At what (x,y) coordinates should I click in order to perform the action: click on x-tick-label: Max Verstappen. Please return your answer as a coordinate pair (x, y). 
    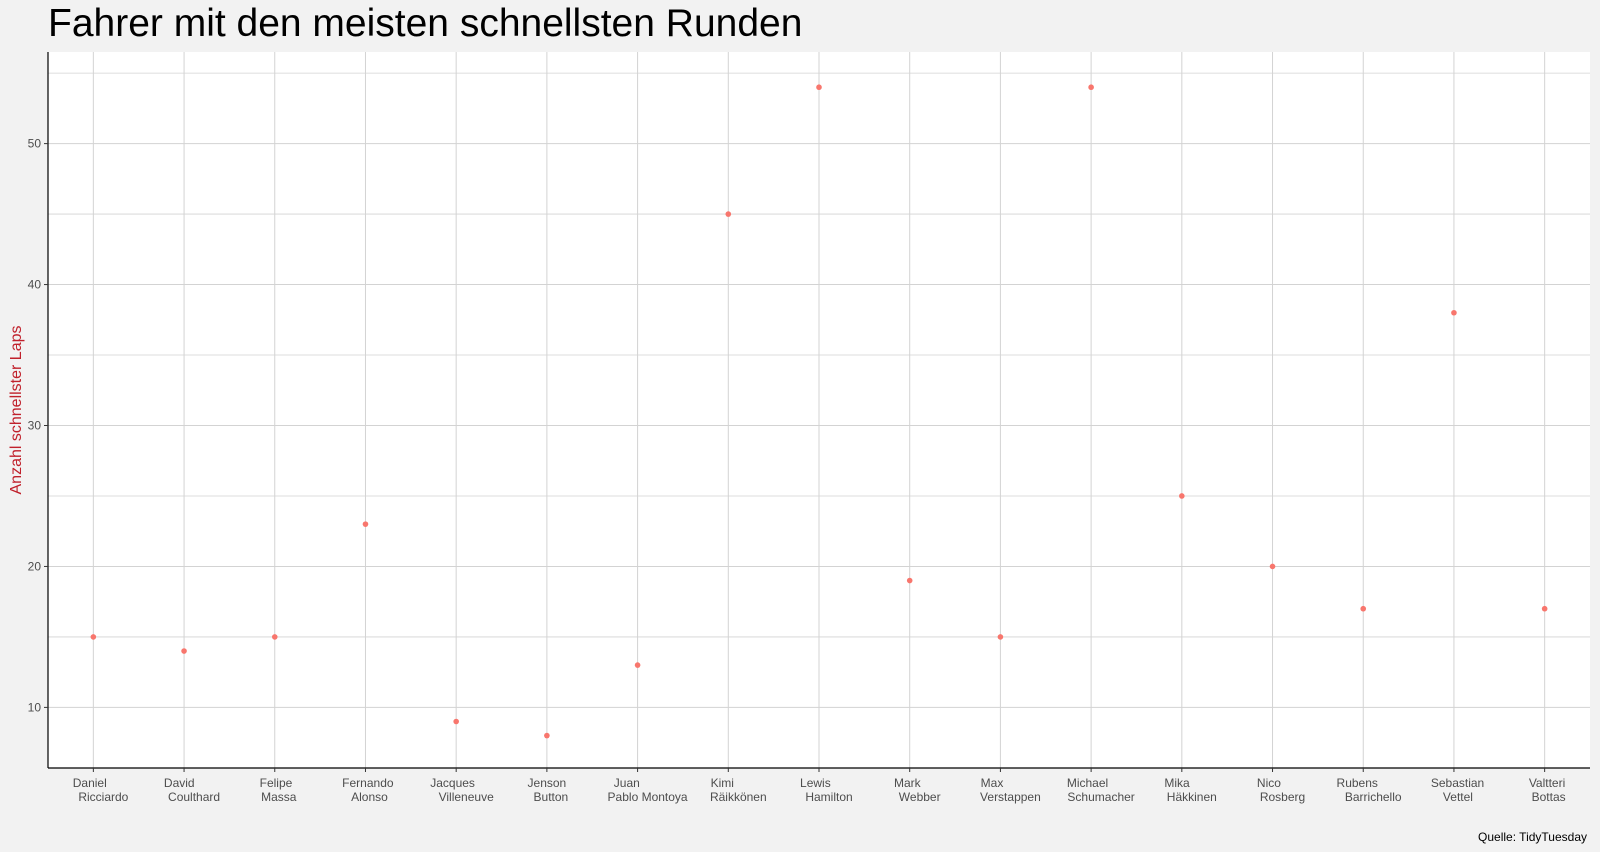
    Looking at the image, I should click on (1010, 790).